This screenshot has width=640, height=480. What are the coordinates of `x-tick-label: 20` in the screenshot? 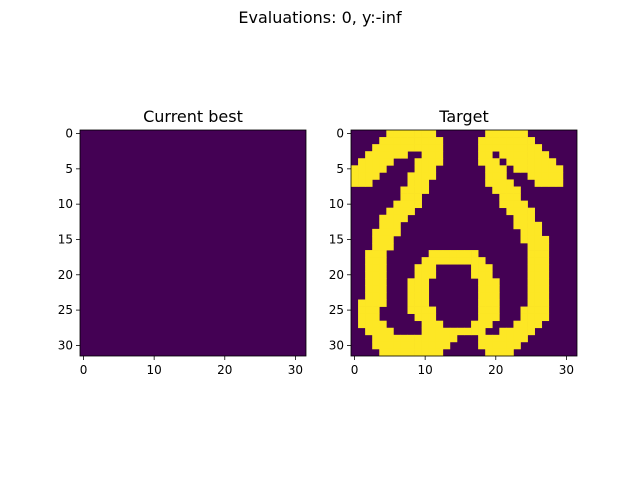 It's located at (495, 370).